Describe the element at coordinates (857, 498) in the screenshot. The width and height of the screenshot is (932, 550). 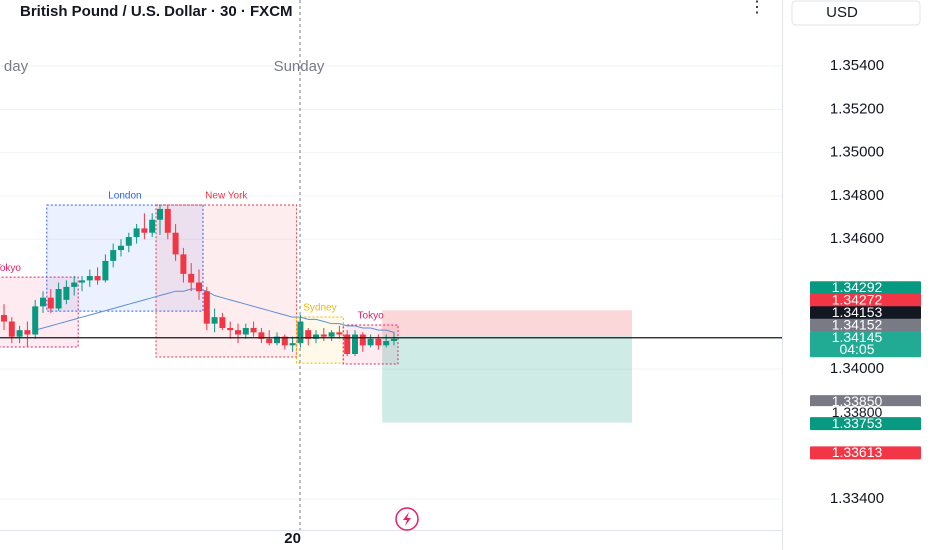
I see `y-tick-label: 1.33400` at that location.